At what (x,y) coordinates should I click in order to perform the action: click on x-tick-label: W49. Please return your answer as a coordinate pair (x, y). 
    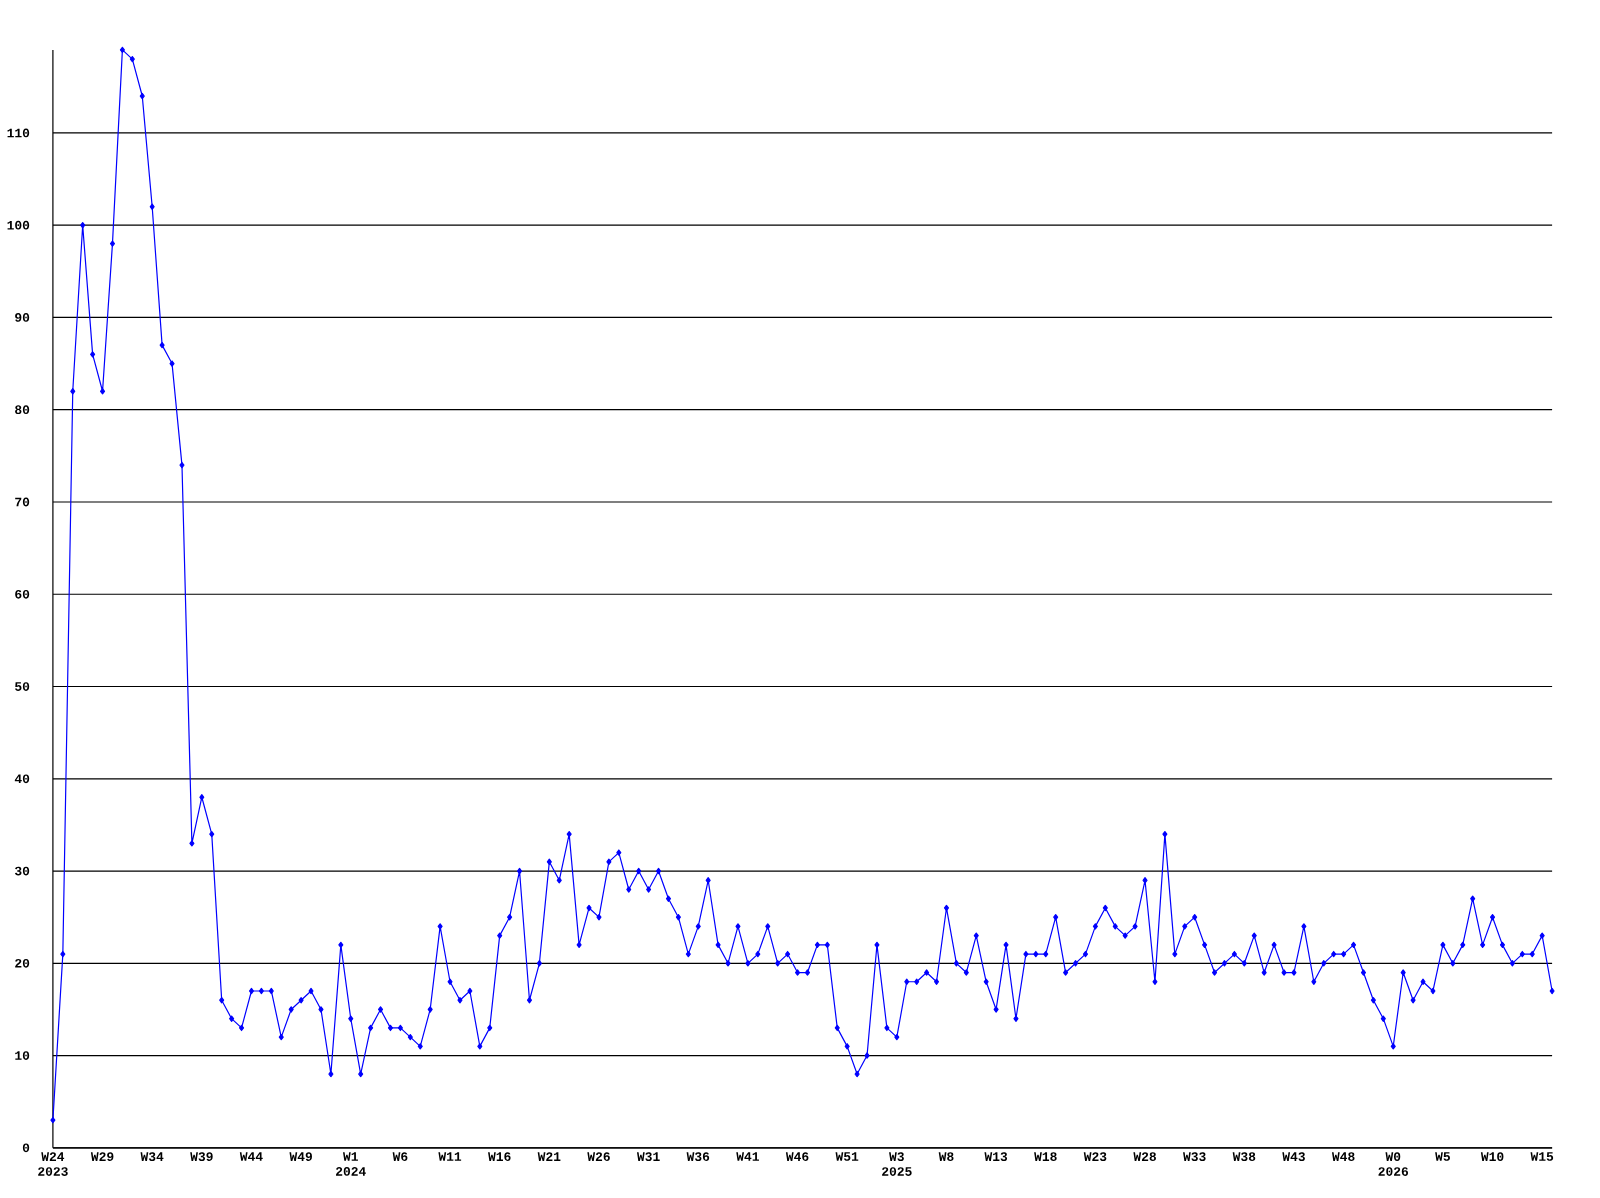
    Looking at the image, I should click on (300, 1157).